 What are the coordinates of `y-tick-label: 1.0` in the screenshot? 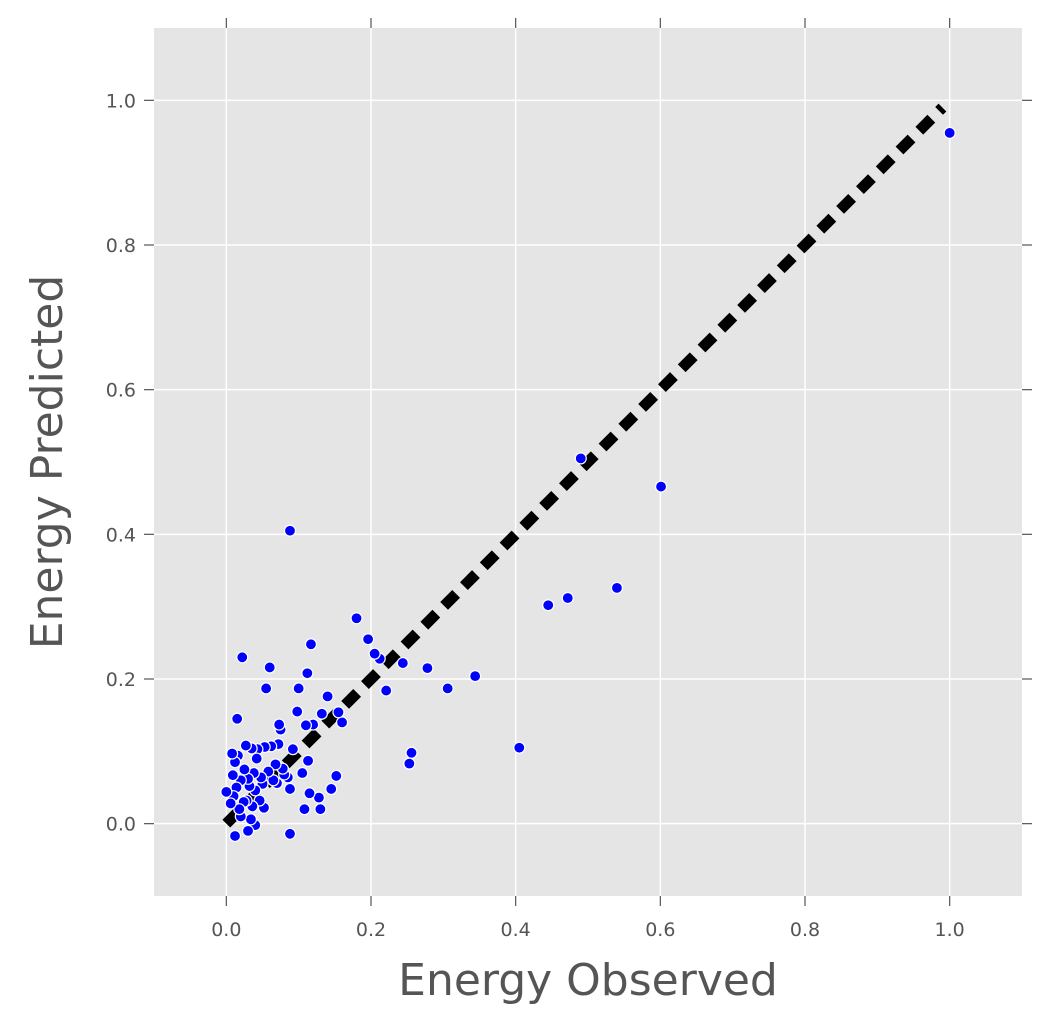 It's located at (121, 101).